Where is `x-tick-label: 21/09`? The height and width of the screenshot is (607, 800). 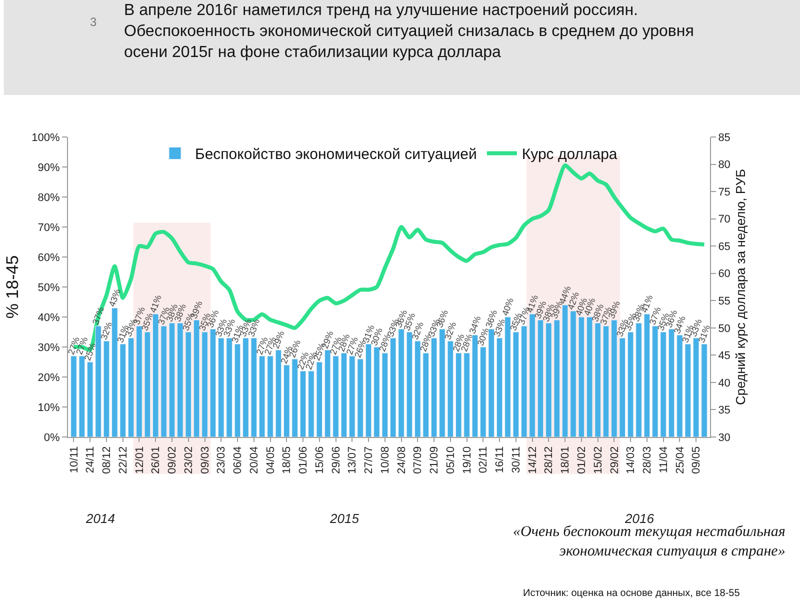
x-tick-label: 21/09 is located at coordinates (434, 460).